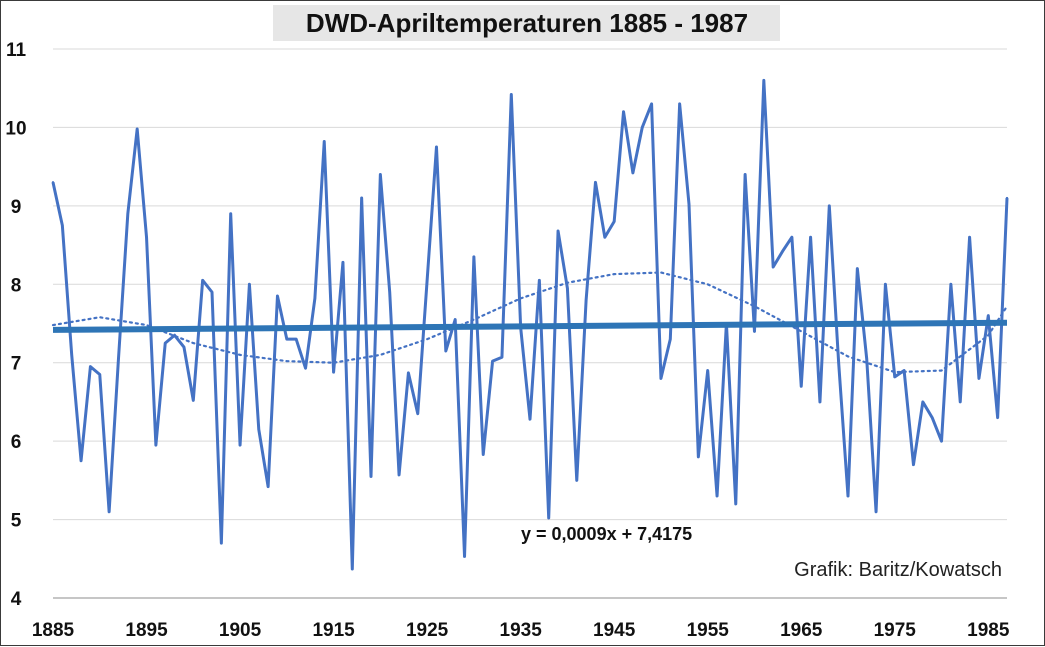 The height and width of the screenshot is (647, 1045). Describe the element at coordinates (455, 319) in the screenshot. I see `data-point-1928` at that location.